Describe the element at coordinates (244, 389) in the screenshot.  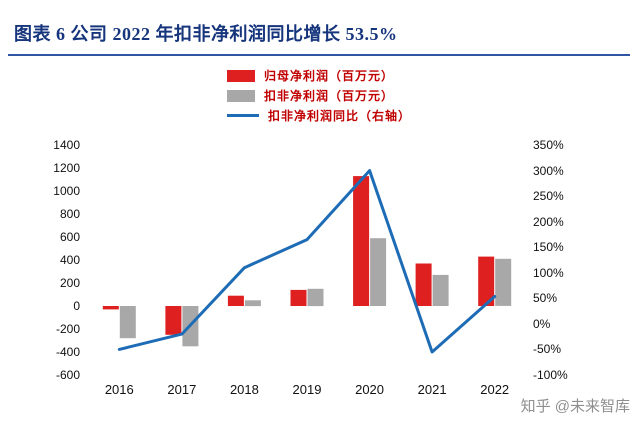
I see `x-axis-label: 2018` at that location.